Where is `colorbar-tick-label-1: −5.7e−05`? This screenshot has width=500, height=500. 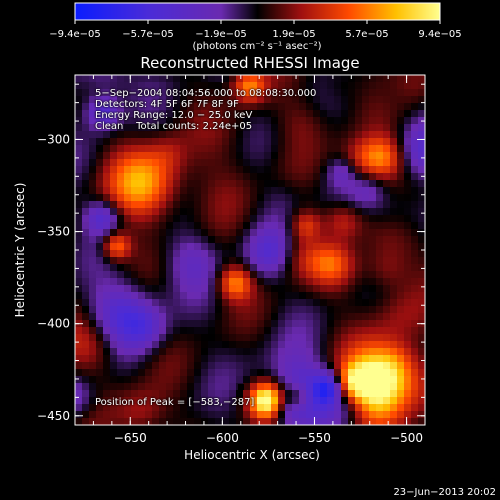 colorbar-tick-label-1: −5.7e−05 is located at coordinates (148, 34).